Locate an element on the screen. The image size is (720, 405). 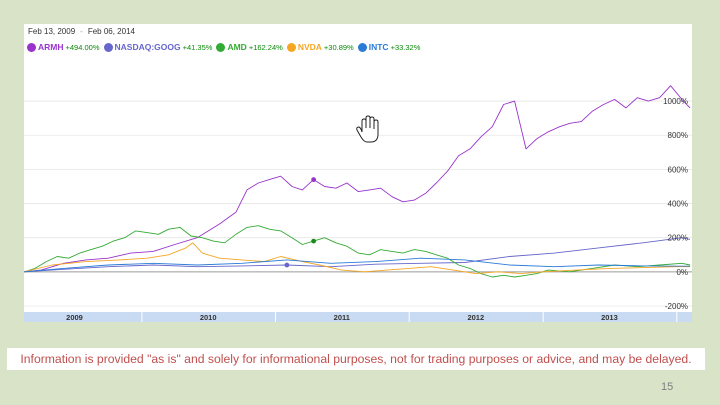
legend-item-intc: INTC +33.32% is located at coordinates (389, 47).